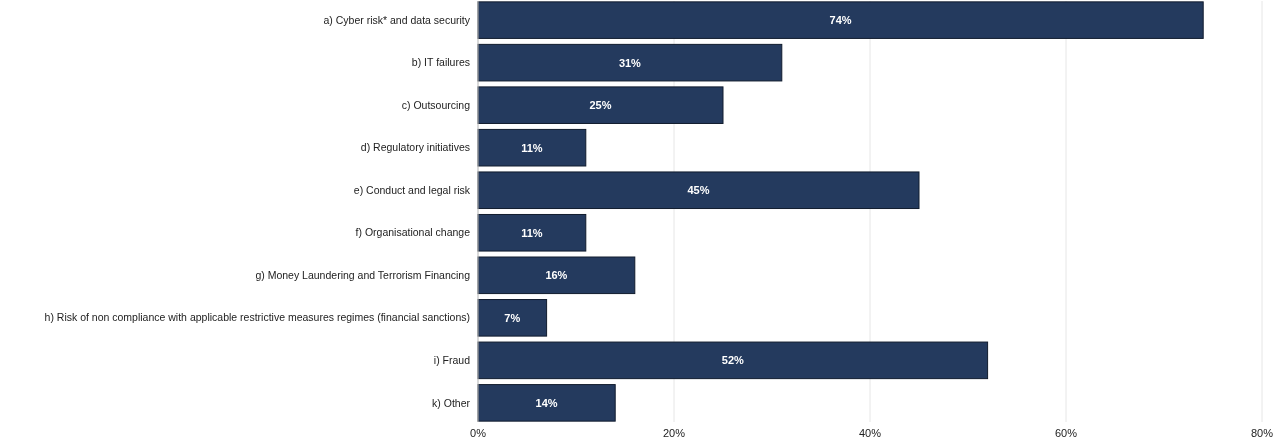 The image size is (1278, 444). I want to click on x-tick-label: 80%, so click(1262, 433).